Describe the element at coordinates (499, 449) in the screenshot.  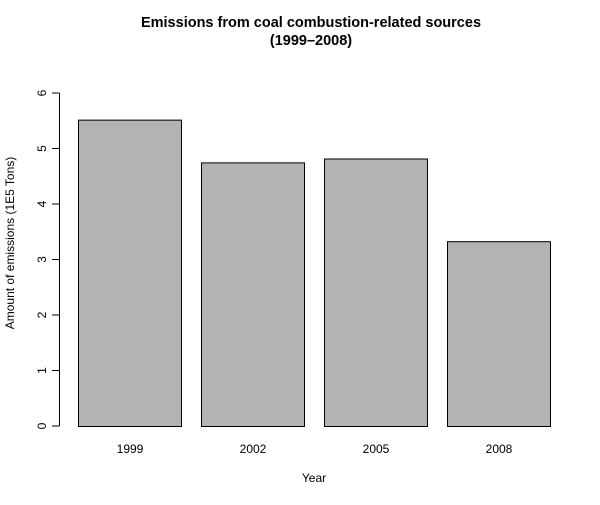
I see `x-tick-label-2008: 2008` at that location.